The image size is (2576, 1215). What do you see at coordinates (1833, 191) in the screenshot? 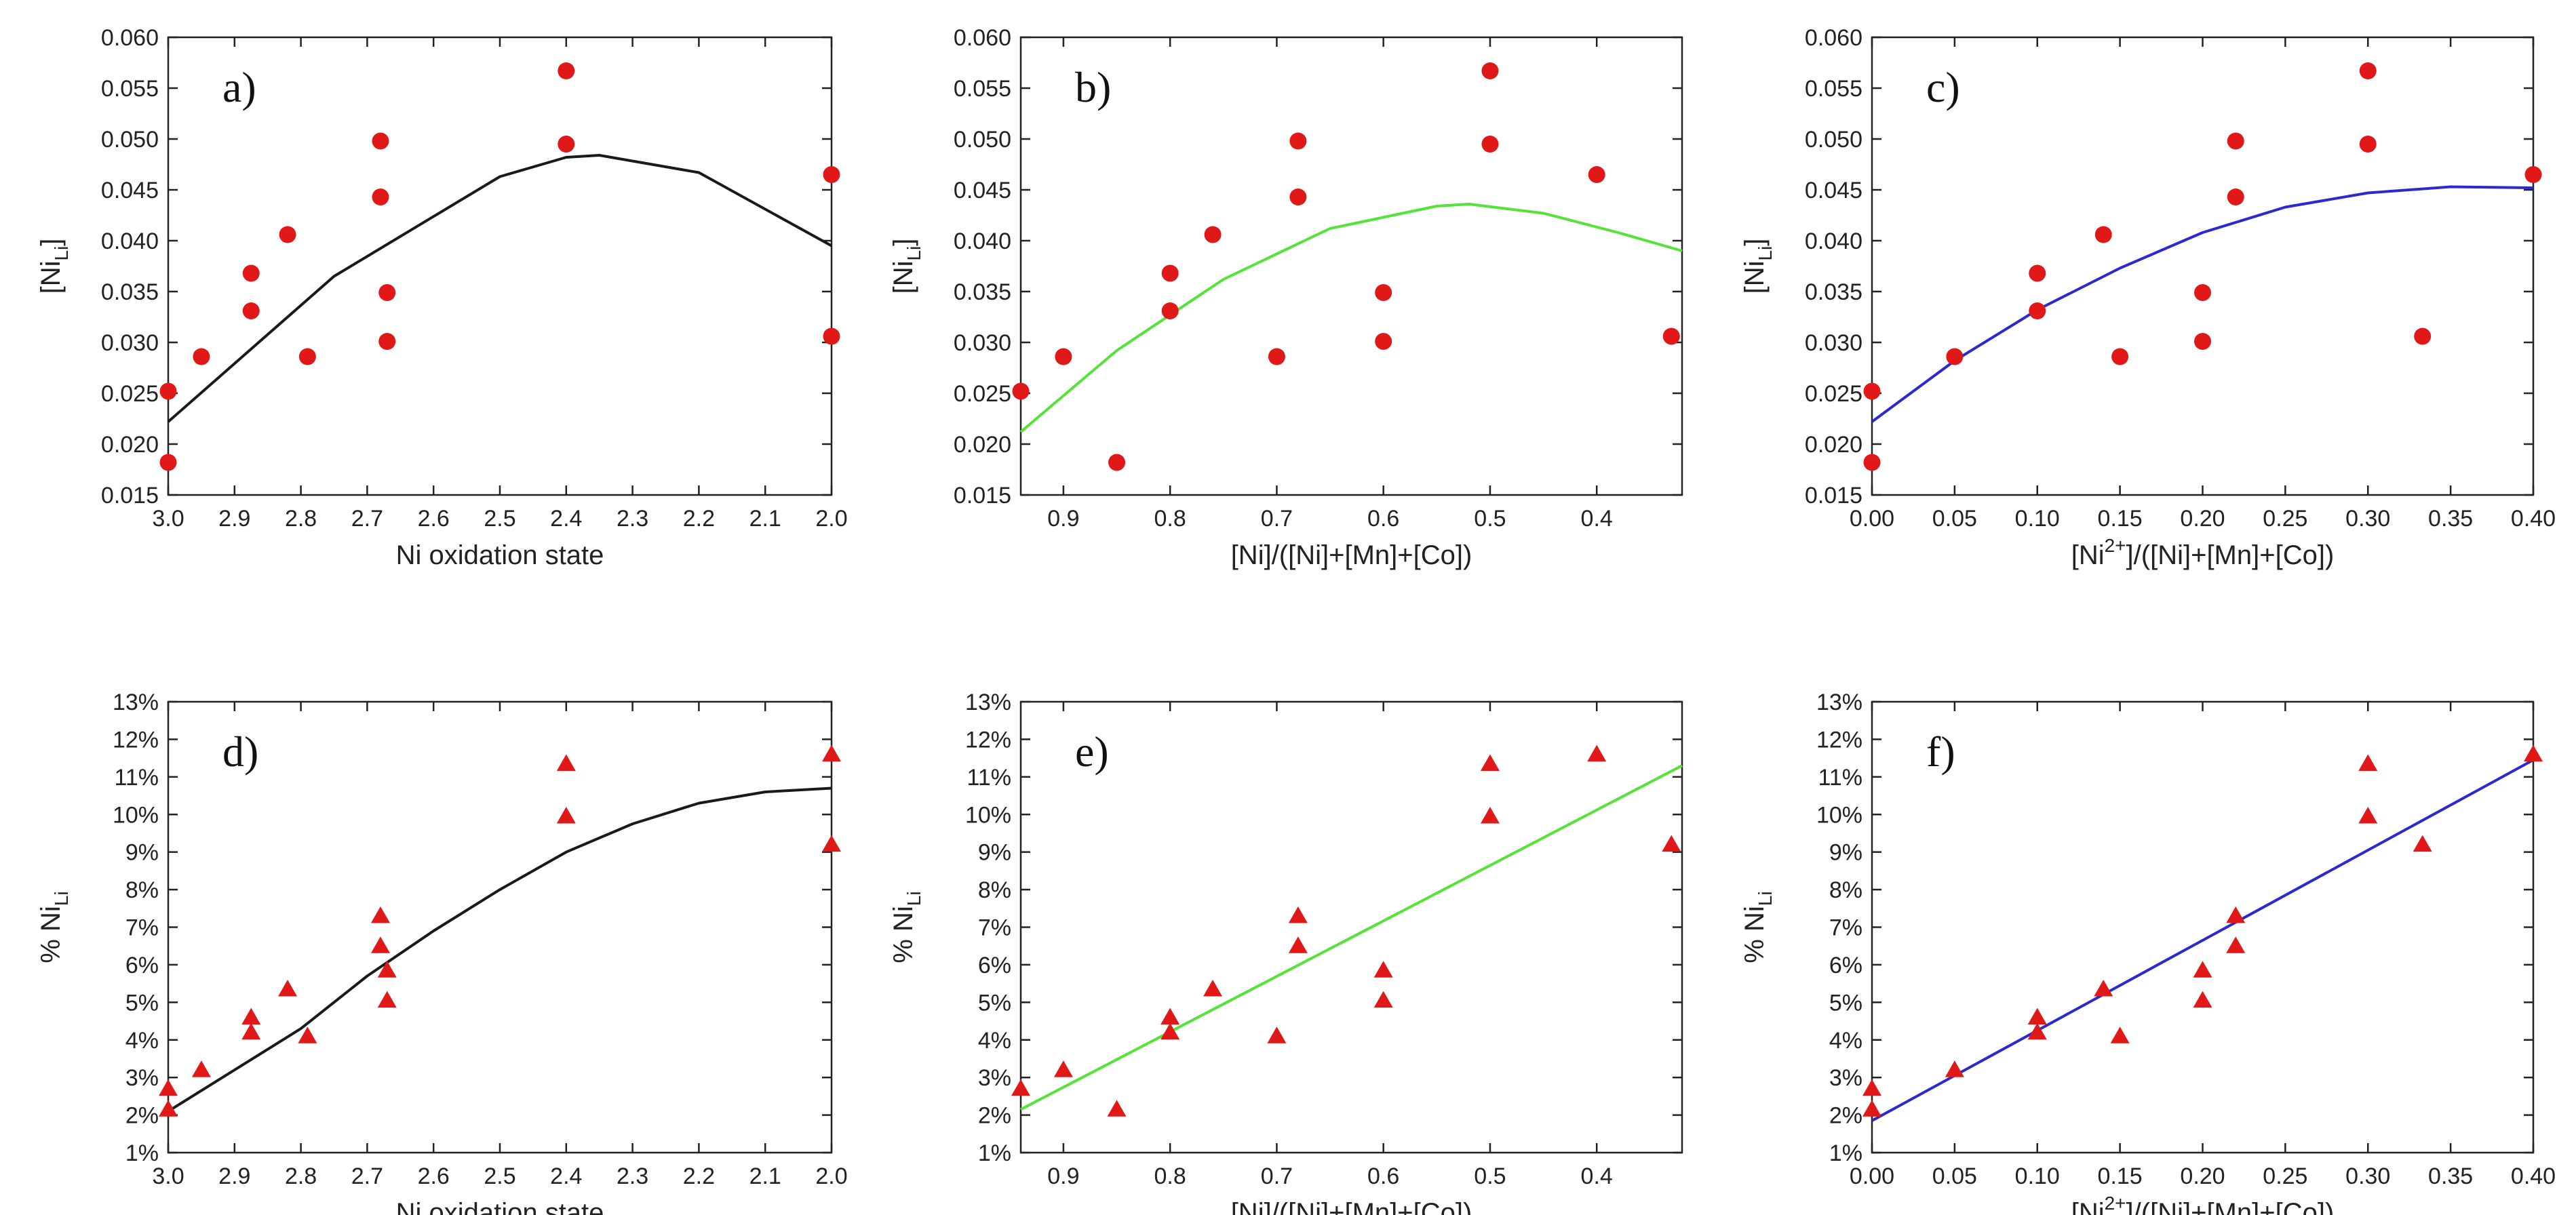
I see `y-tick-label: 0.045` at bounding box center [1833, 191].